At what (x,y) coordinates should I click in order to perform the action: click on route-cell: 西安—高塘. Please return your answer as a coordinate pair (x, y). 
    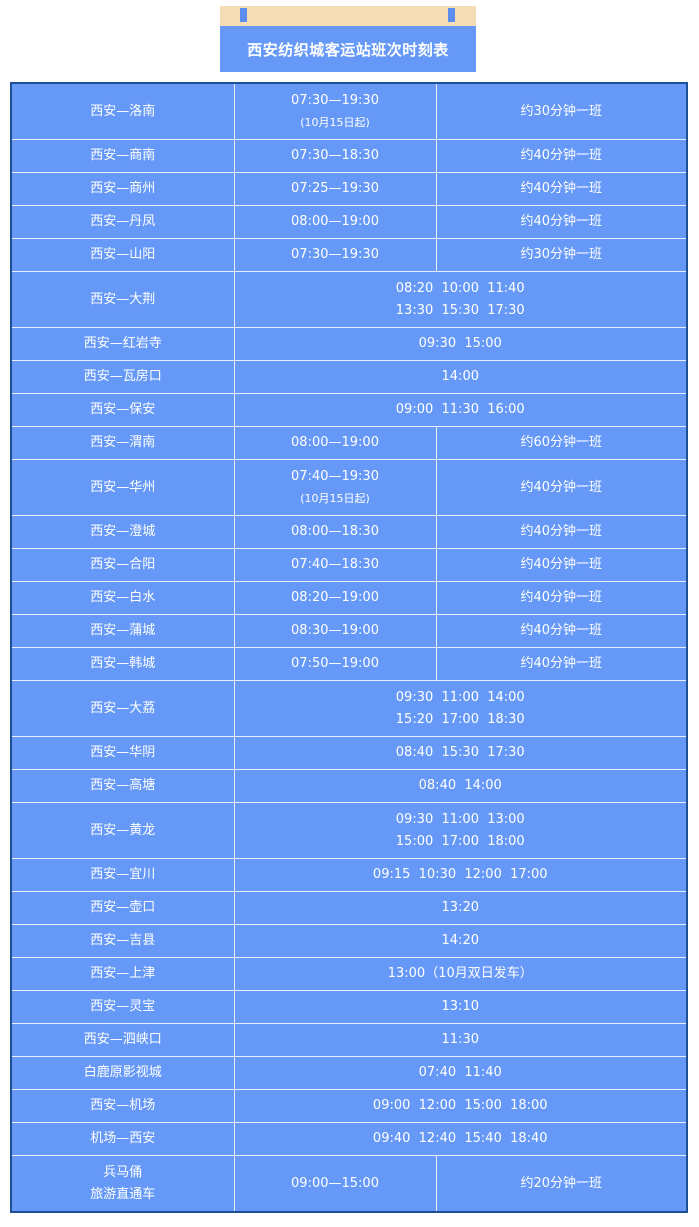
    Looking at the image, I should click on (123, 786).